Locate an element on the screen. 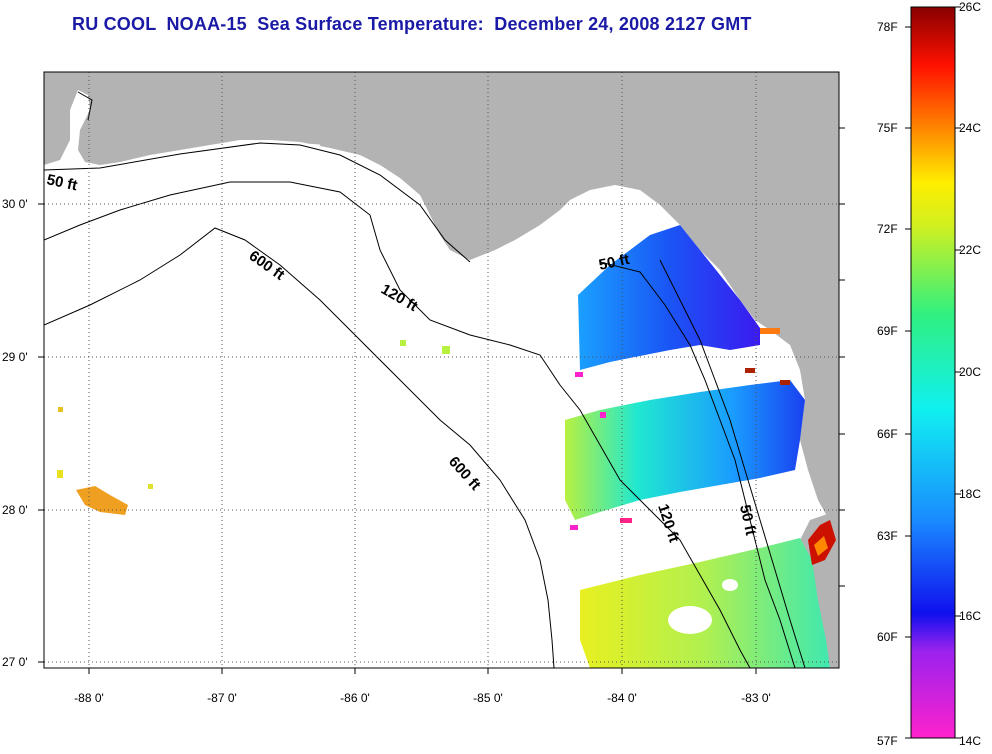  lon-label-85: -85 0' is located at coordinates (488, 698).